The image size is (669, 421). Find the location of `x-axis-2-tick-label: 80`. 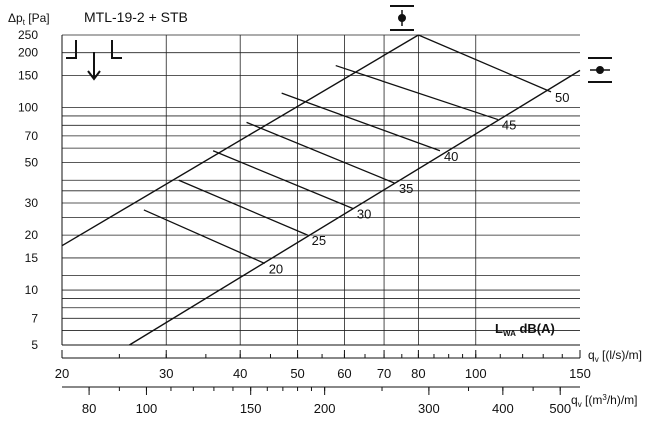

x-axis-2-tick-label: 80 is located at coordinates (89, 408).